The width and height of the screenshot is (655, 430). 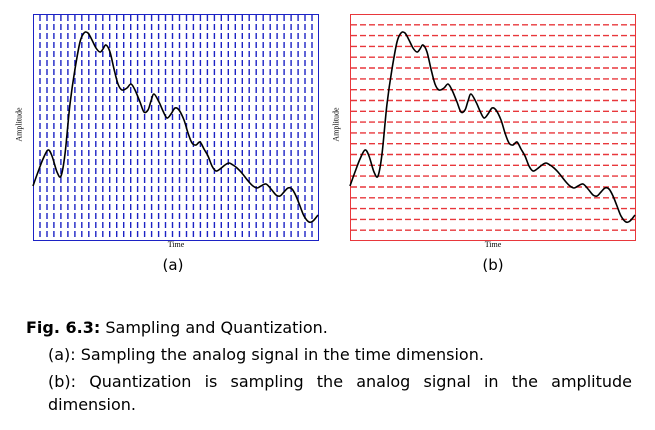 I want to click on caption-title: Sampling and Quantization., so click(x=214, y=327).